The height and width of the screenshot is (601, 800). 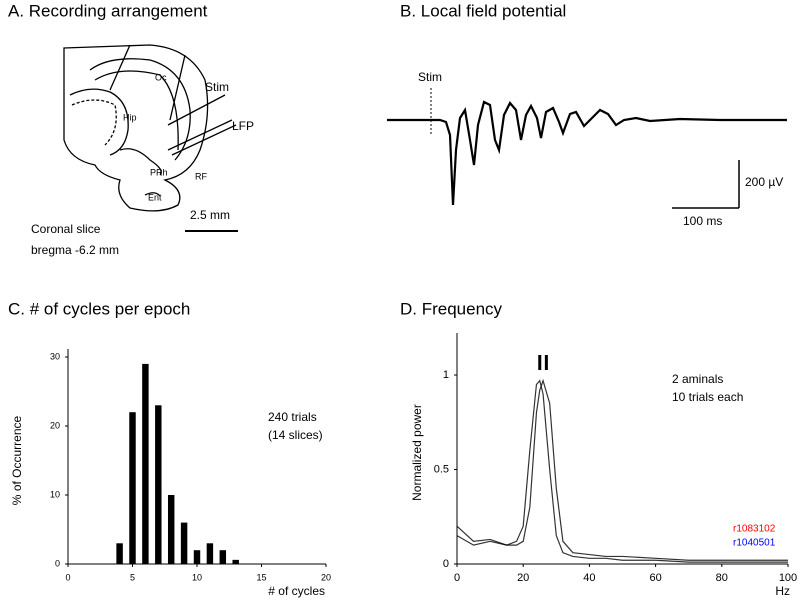 I want to click on panel-title: B. Local field potential, so click(x=483, y=10).